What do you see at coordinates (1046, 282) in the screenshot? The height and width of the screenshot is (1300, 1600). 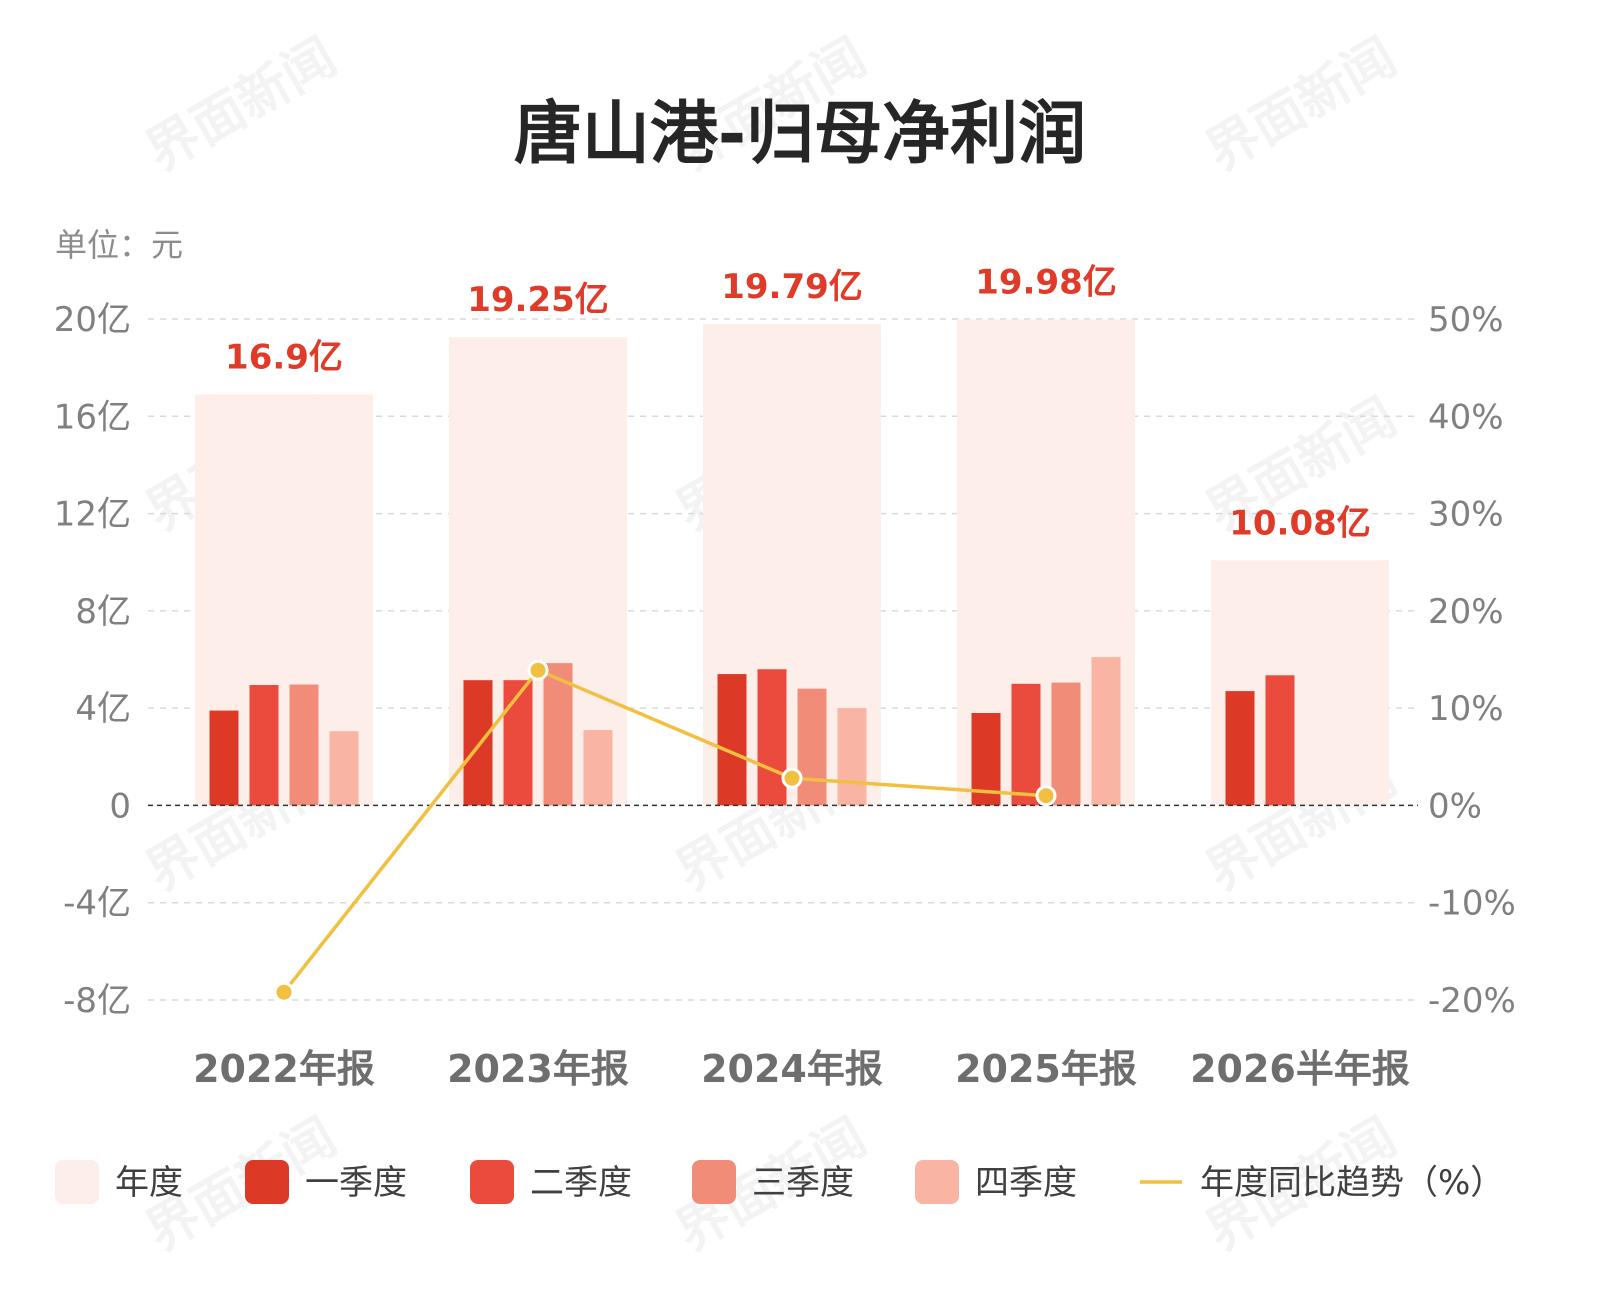 I see `annual-value-label: 19.98亿` at bounding box center [1046, 282].